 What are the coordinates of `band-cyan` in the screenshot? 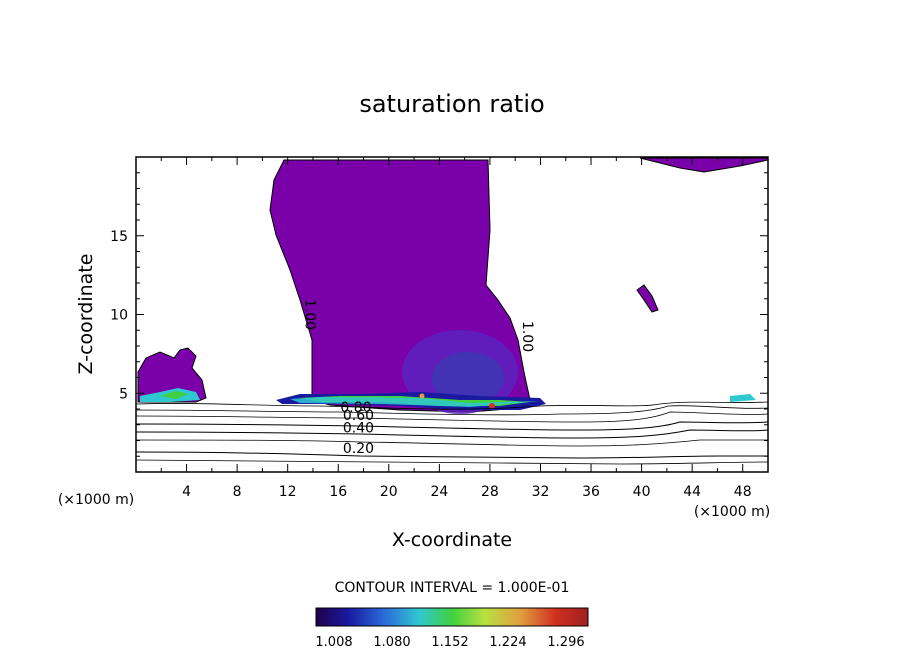 It's located at (415, 402).